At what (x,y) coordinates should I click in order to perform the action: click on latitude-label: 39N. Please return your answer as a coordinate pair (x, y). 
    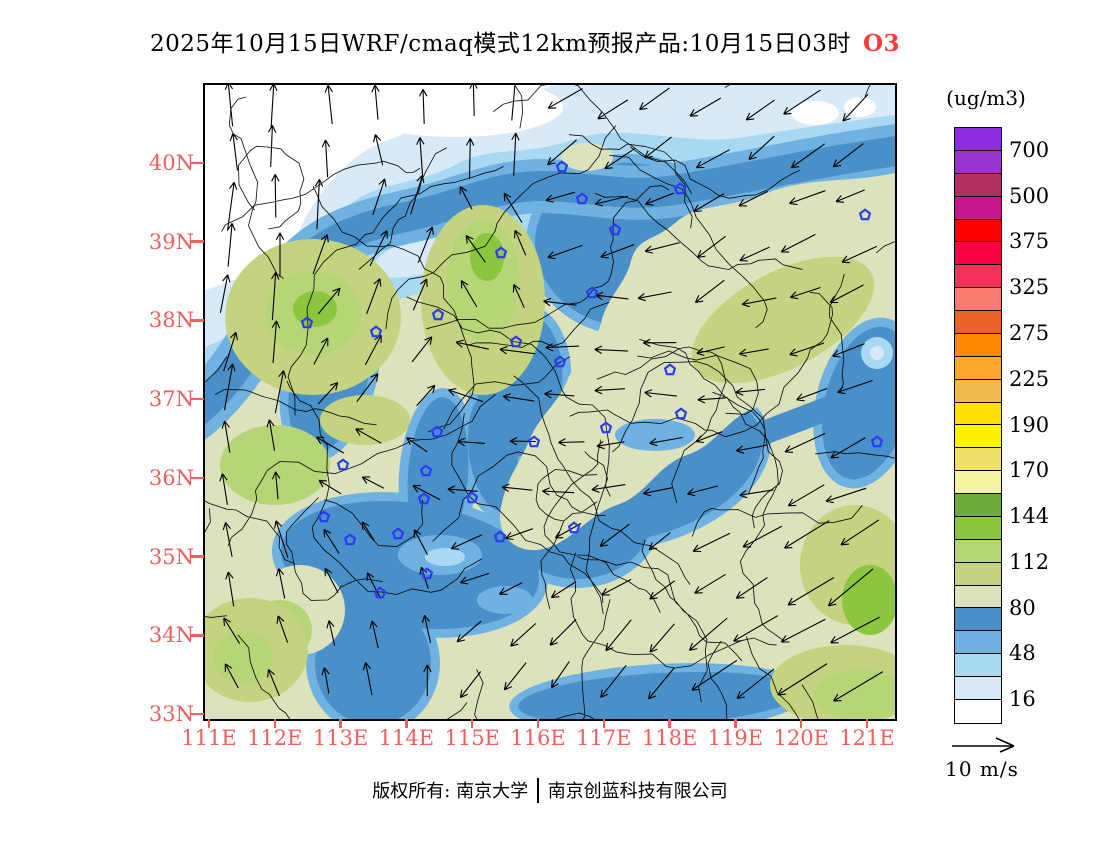
    Looking at the image, I should click on (171, 241).